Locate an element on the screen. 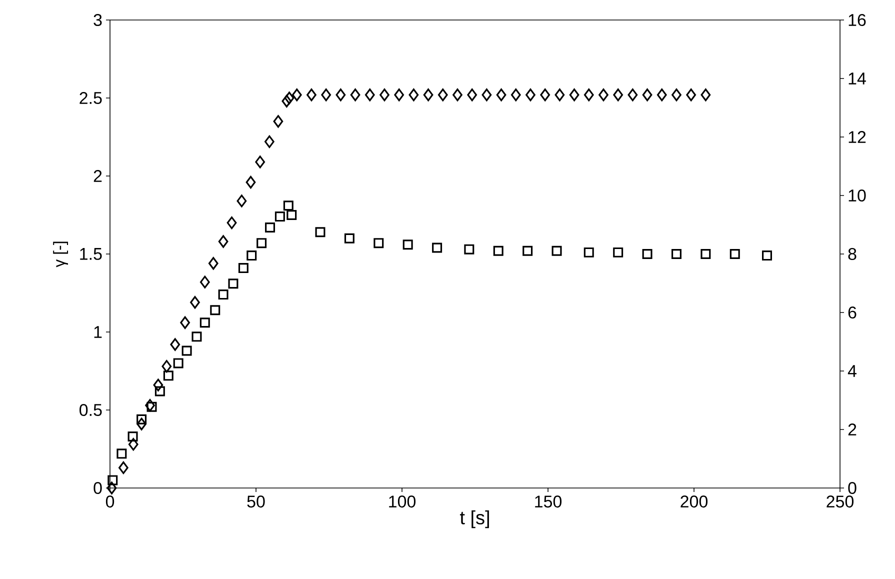 The width and height of the screenshot is (895, 579). y-tick-label: 2 is located at coordinates (98, 176).